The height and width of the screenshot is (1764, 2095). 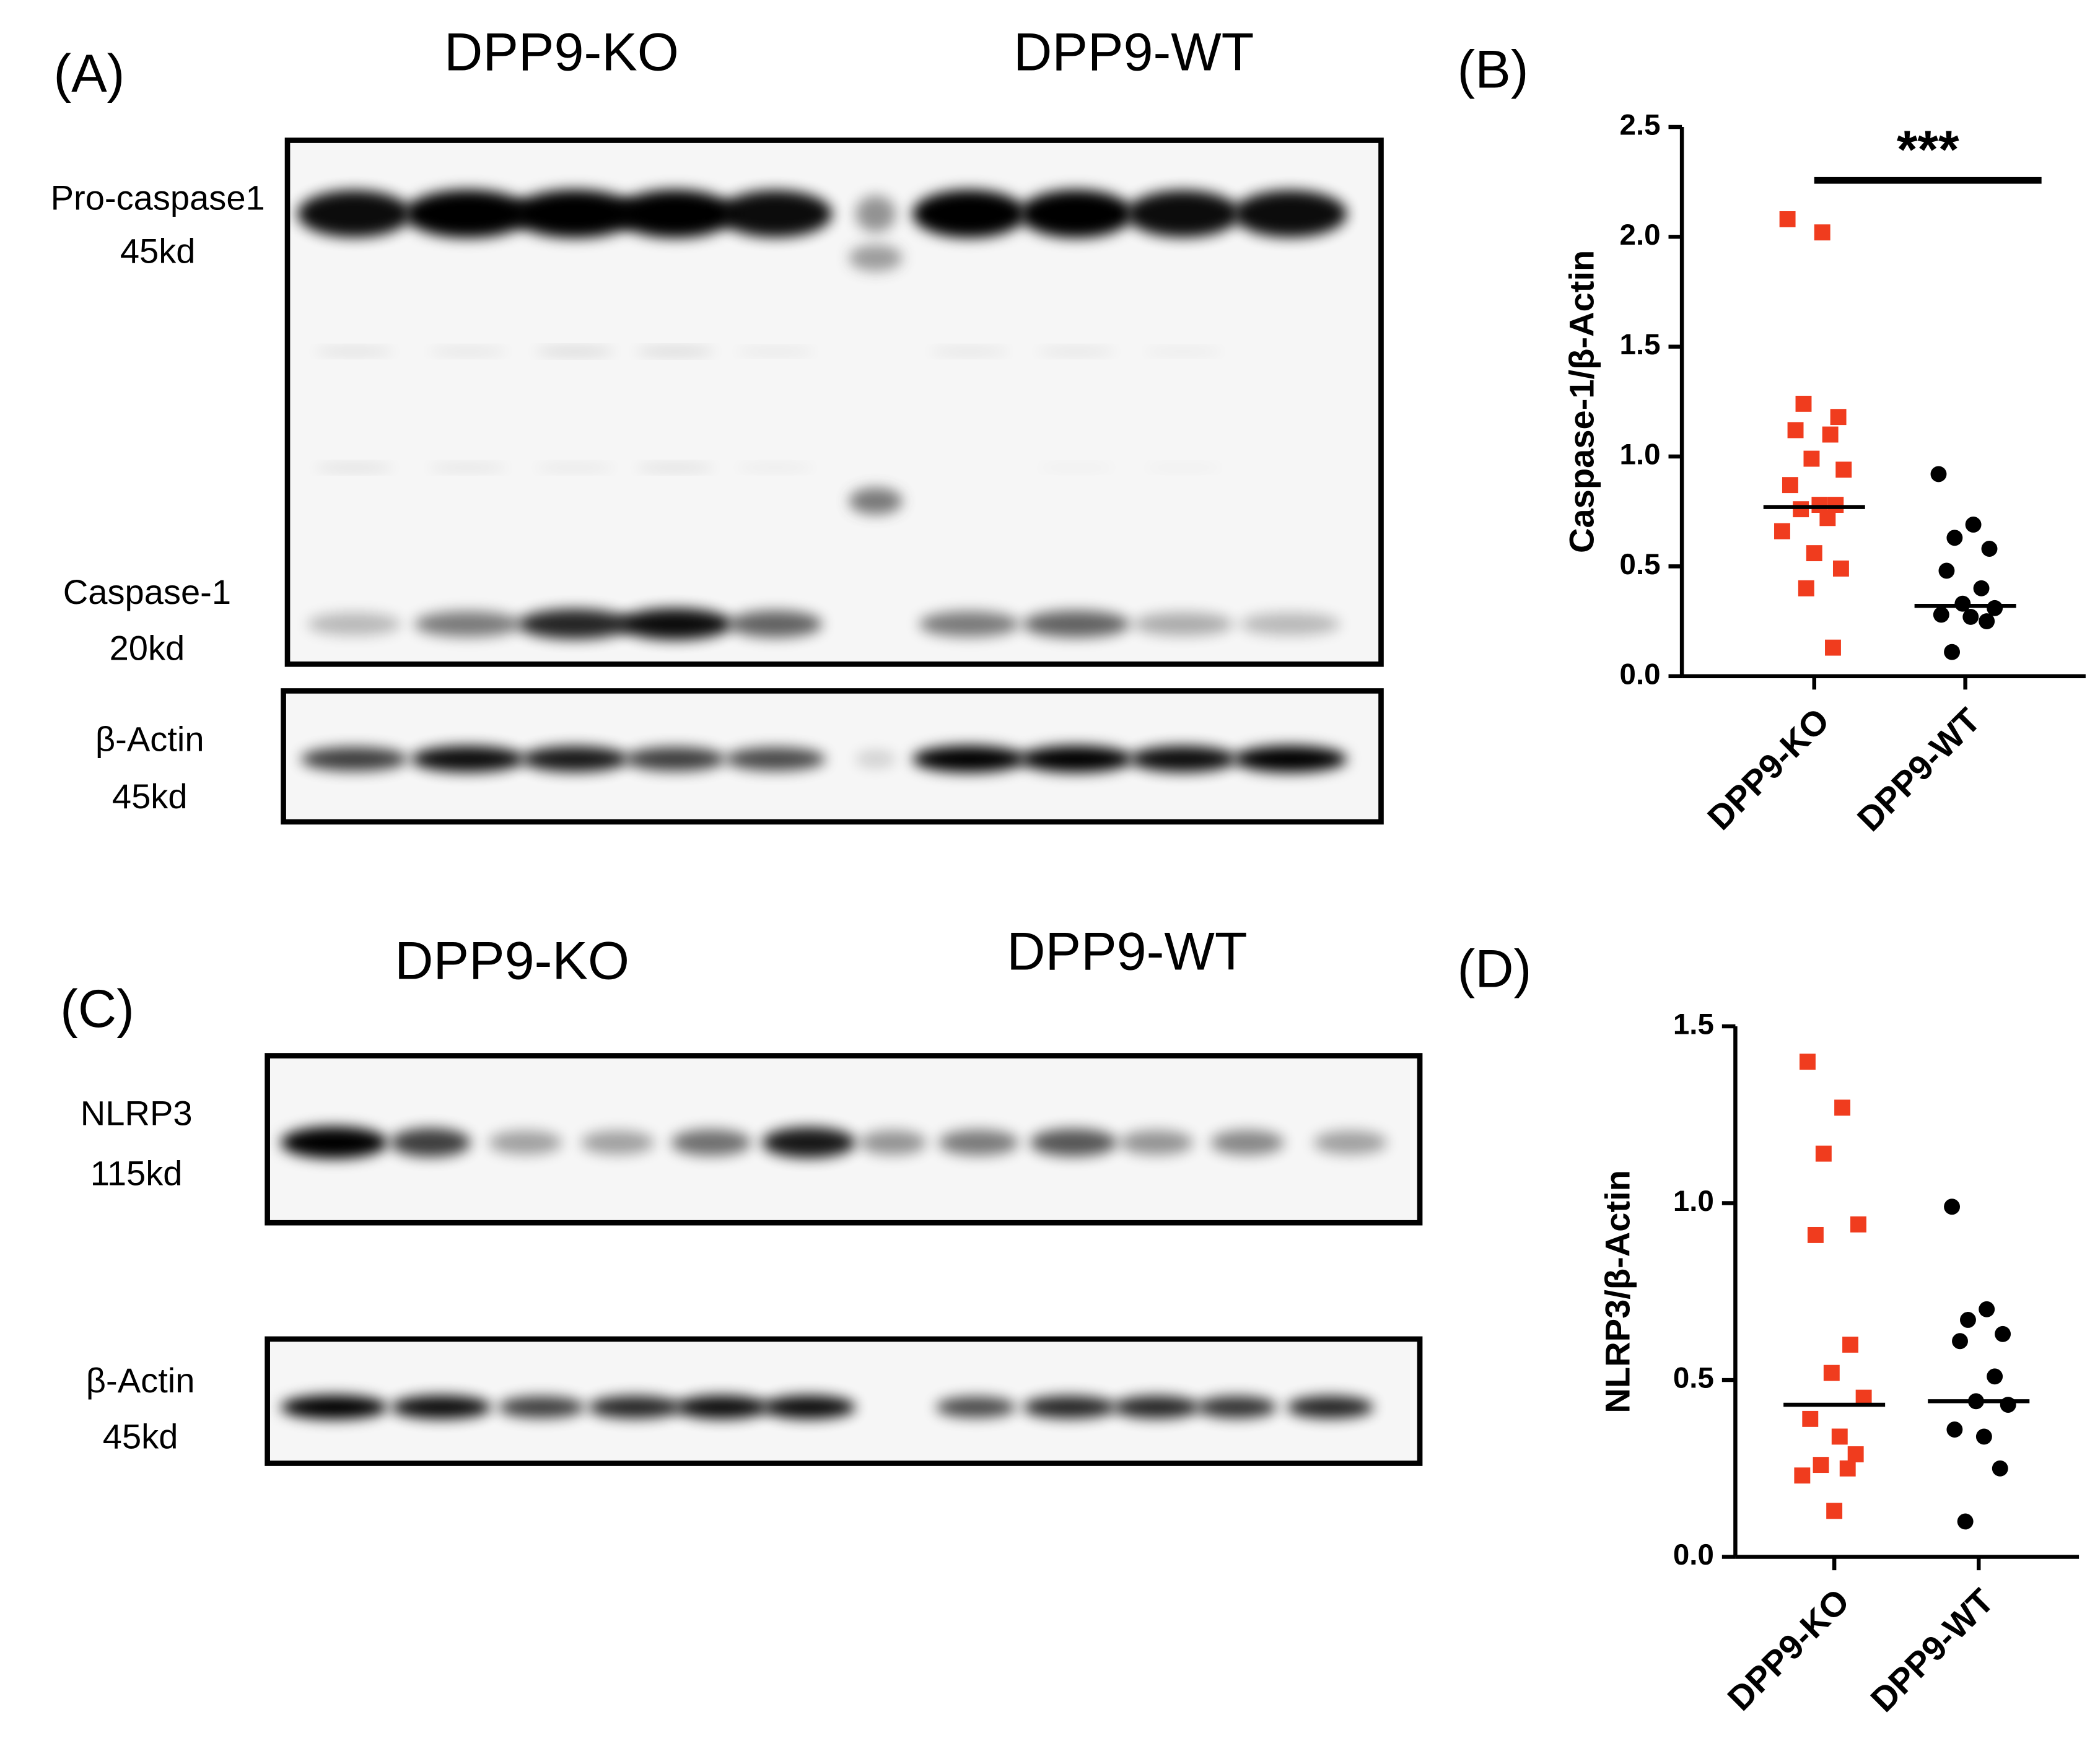 What do you see at coordinates (1640, 455) in the screenshot?
I see `y-tick-label: 1.0` at bounding box center [1640, 455].